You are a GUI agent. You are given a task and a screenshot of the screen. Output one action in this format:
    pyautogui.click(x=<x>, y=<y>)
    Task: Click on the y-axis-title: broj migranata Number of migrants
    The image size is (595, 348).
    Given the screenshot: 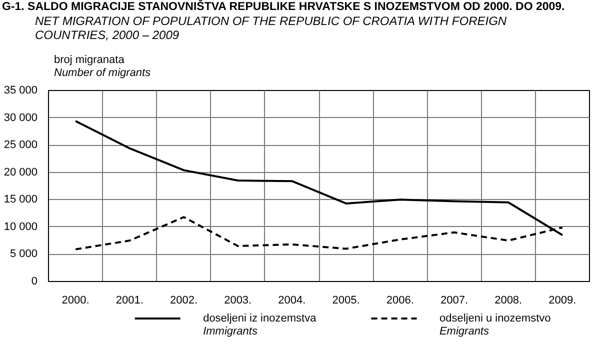 What is the action you would take?
    pyautogui.click(x=102, y=67)
    